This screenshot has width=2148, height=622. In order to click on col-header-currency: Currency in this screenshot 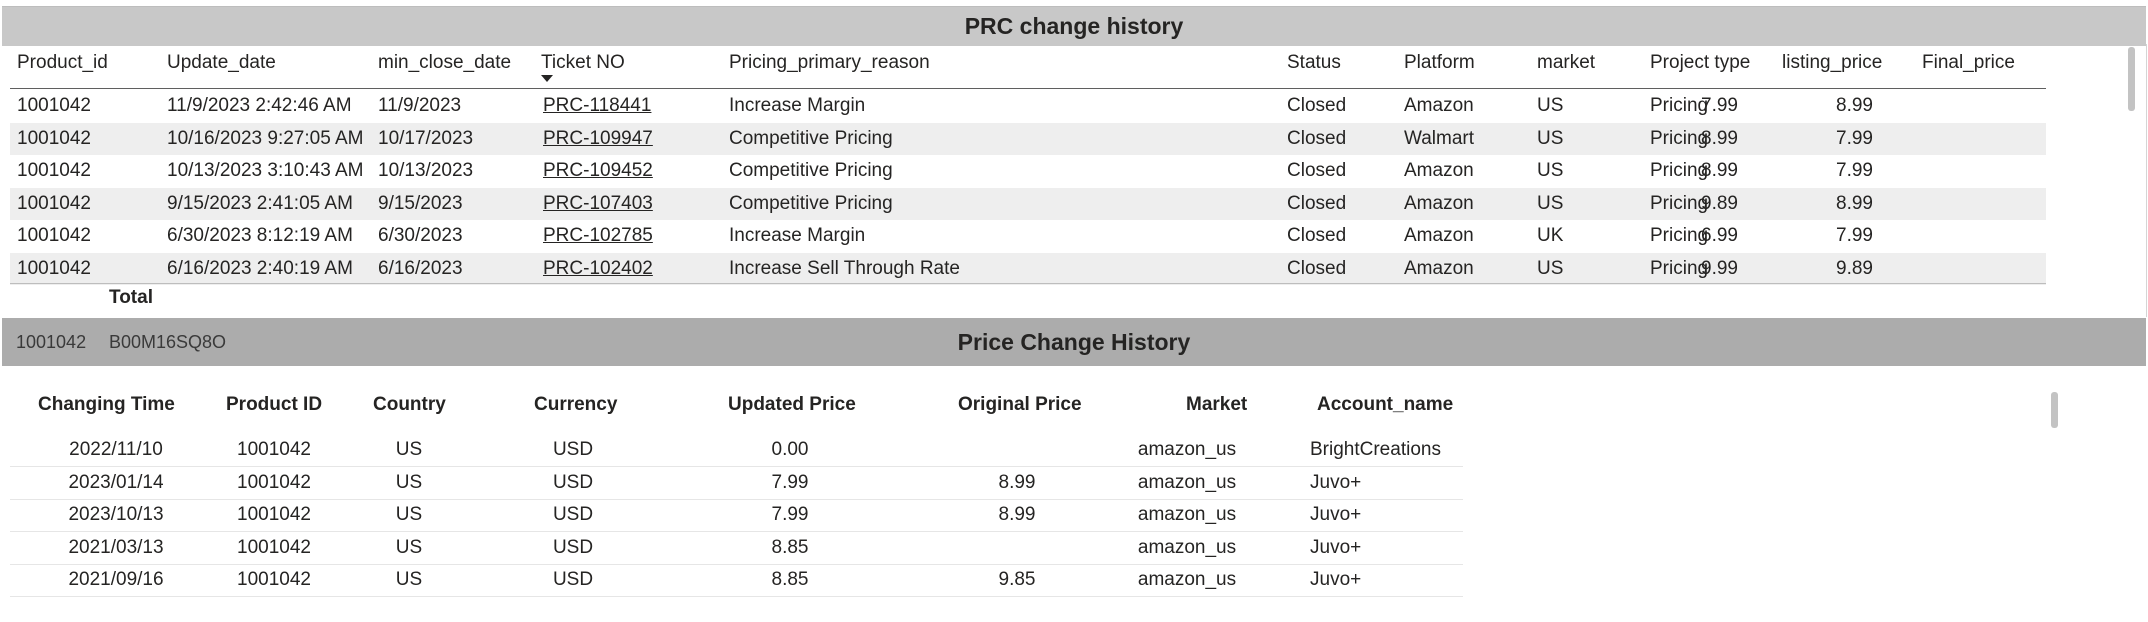, I will do `click(576, 404)`.